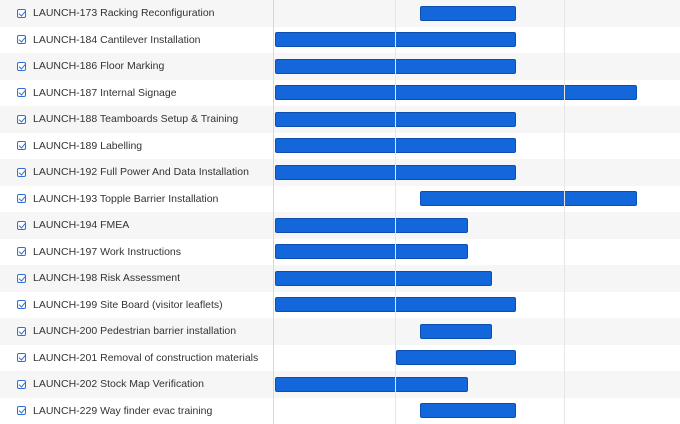  What do you see at coordinates (124, 13) in the screenshot?
I see `task-name: LAUNCH-173 Racking Reconfiguration` at bounding box center [124, 13].